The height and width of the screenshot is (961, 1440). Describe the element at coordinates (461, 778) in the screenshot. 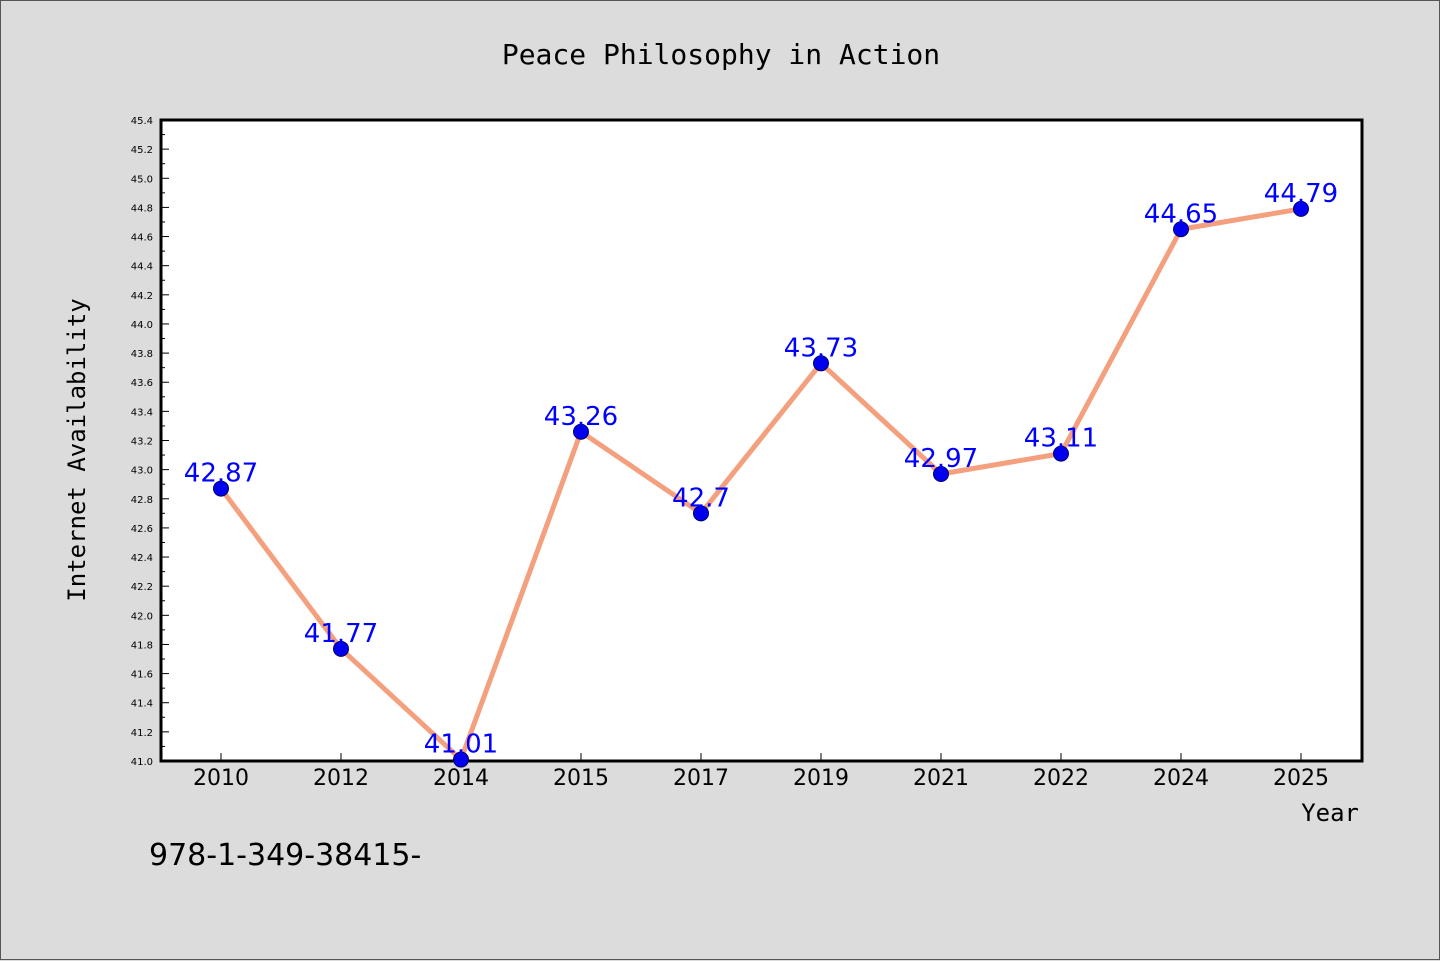

I see `x-tick-label: 2014` at that location.